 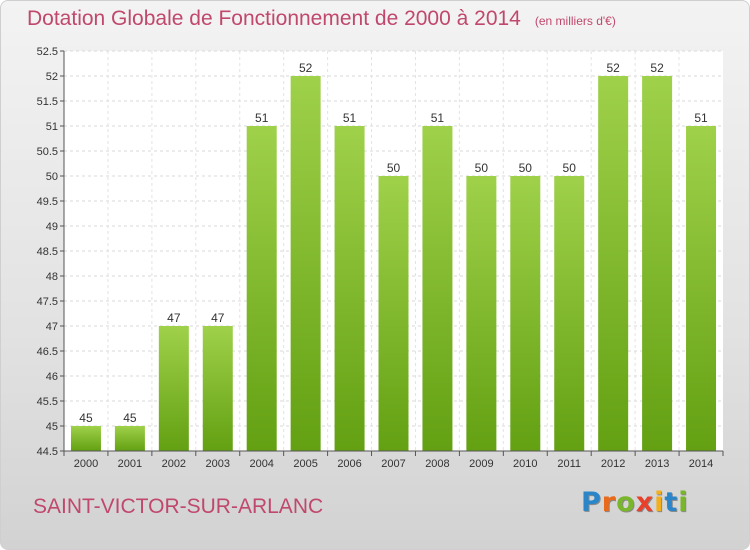 What do you see at coordinates (437, 464) in the screenshot?
I see `x-tick-label-2008: 2008` at bounding box center [437, 464].